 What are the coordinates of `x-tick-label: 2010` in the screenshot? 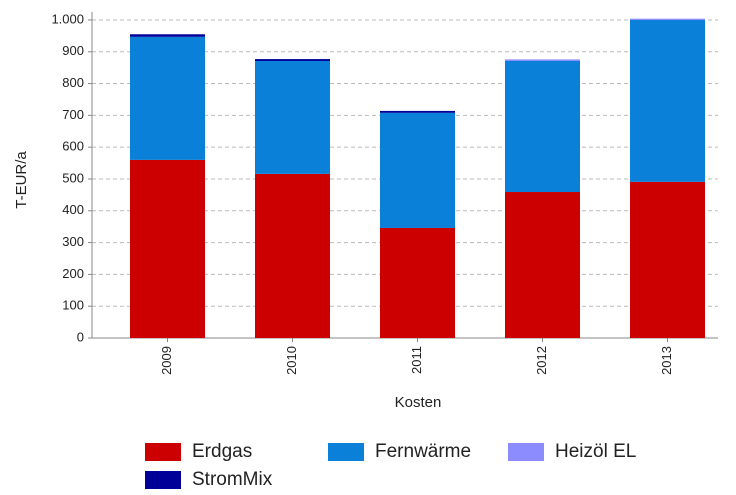 It's located at (291, 360).